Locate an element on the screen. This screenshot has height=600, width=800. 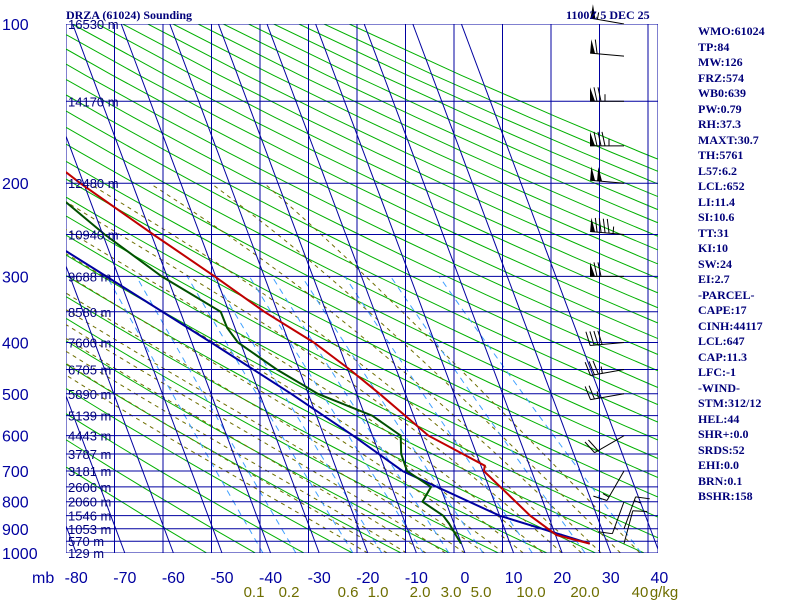
height-label: 16530 m is located at coordinates (93, 24).